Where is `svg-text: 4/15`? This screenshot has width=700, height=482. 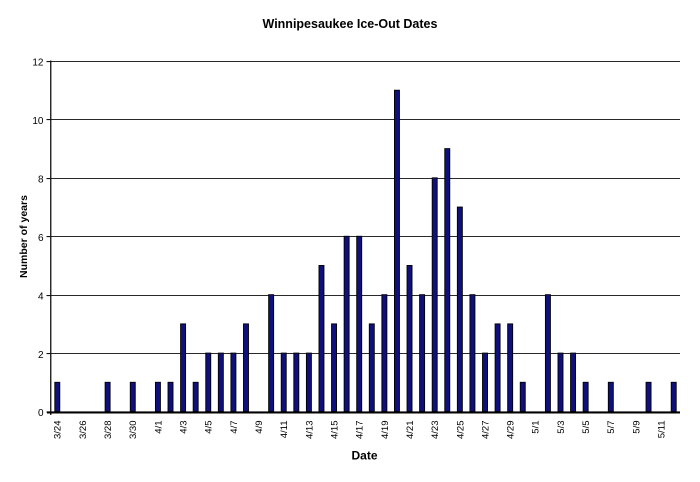 svg-text: 4/15 is located at coordinates (334, 430).